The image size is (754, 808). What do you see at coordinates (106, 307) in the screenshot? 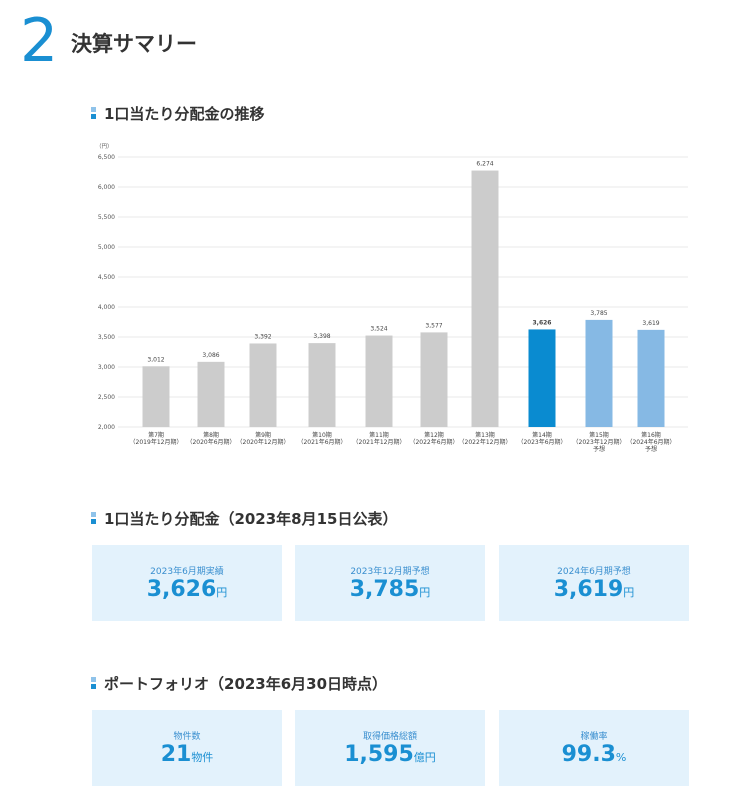
I see `y-tick-label: 4,000` at bounding box center [106, 307].